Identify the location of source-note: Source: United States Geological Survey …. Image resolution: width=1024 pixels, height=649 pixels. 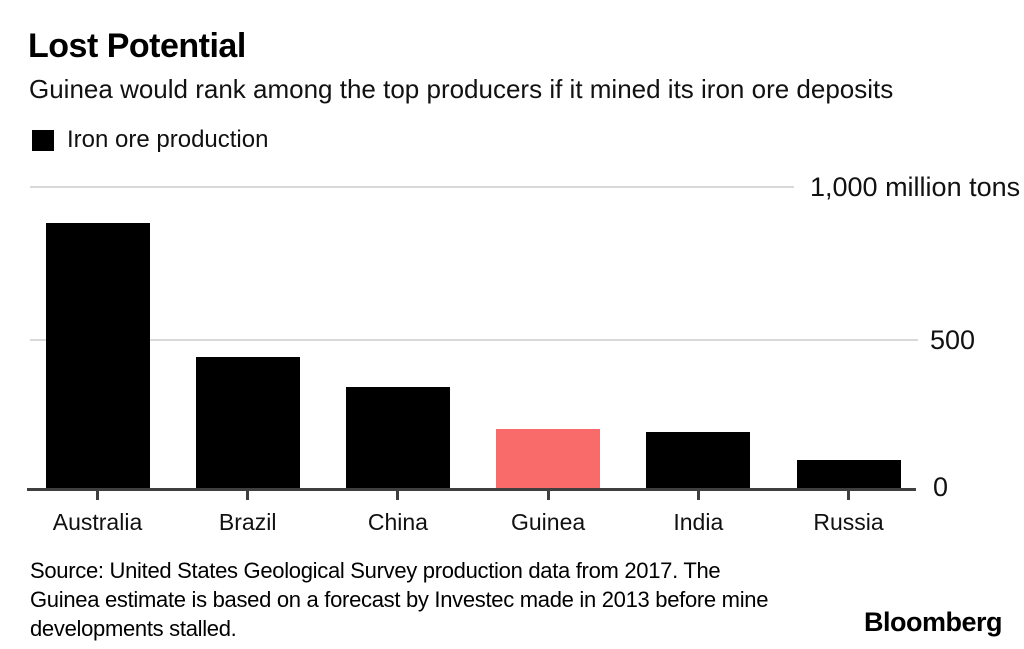
(399, 599).